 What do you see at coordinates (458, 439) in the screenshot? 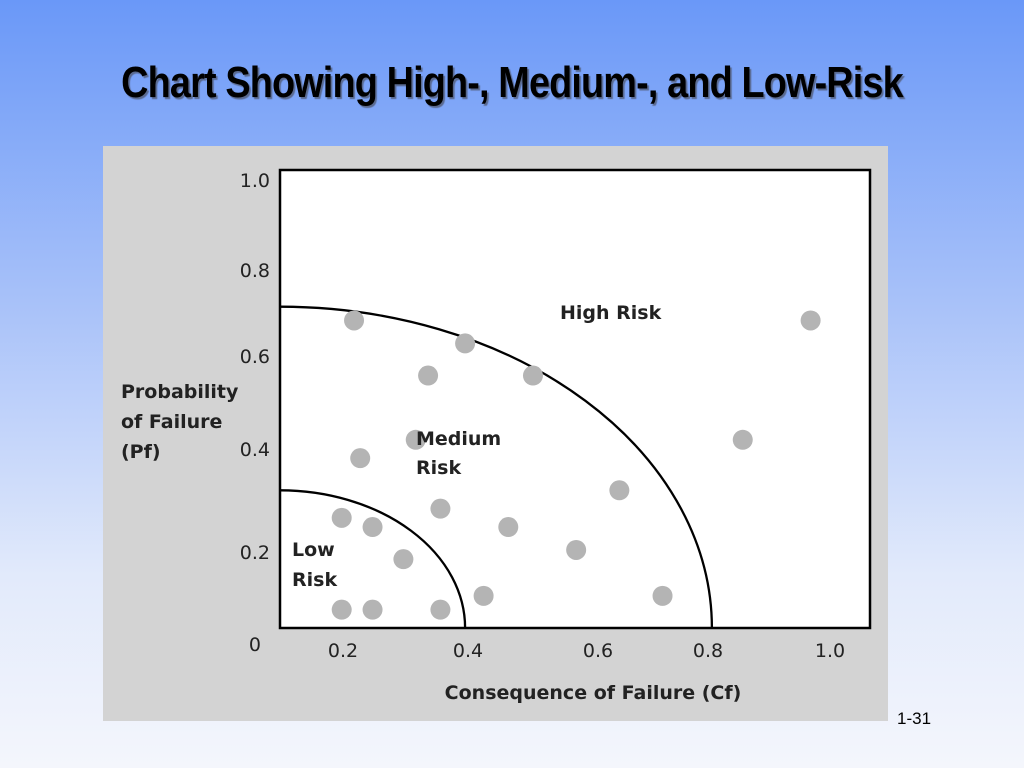
I see `region-label-medium-risk: Medium` at bounding box center [458, 439].